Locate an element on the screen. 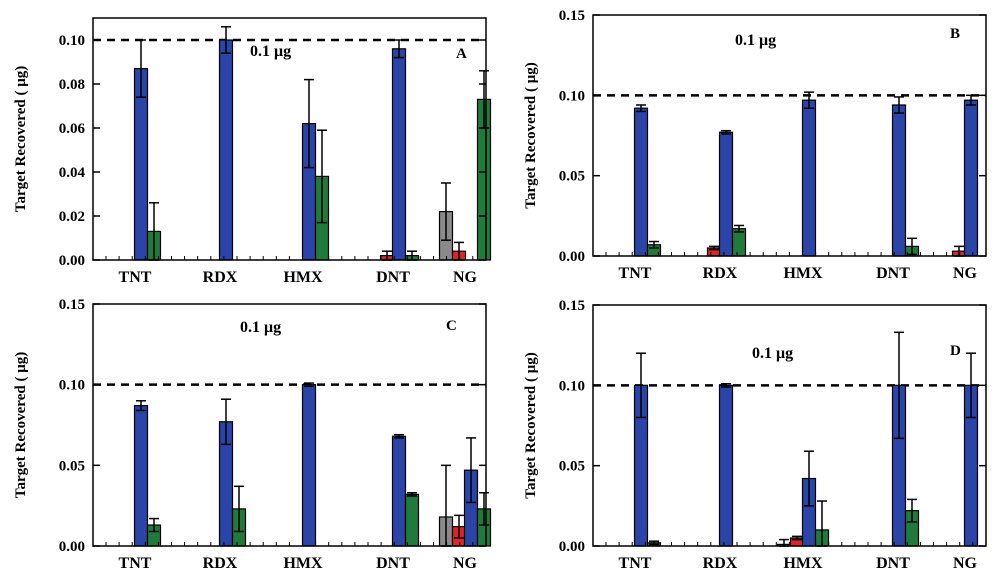 The height and width of the screenshot is (580, 1000). y-tick-label: 0.06 is located at coordinates (72, 129).